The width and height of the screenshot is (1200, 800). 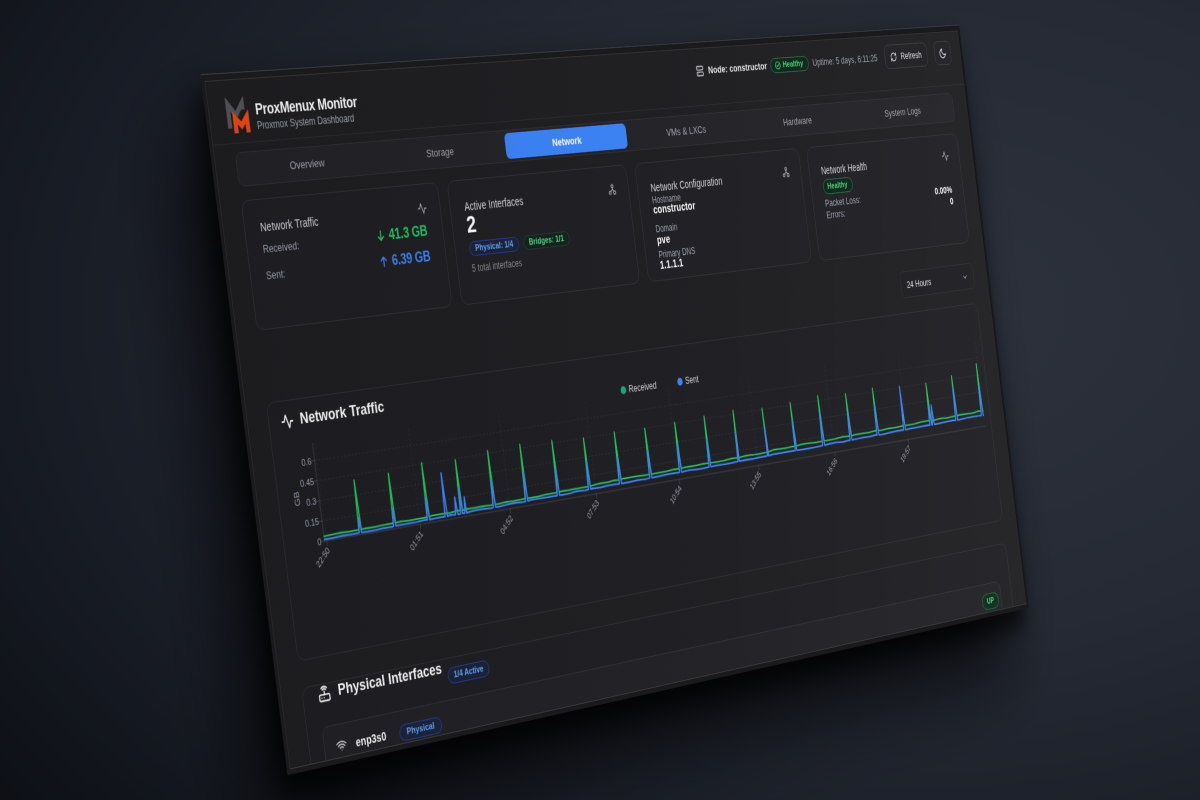 What do you see at coordinates (832, 467) in the screenshot?
I see `svg-text: 16:56` at bounding box center [832, 467].